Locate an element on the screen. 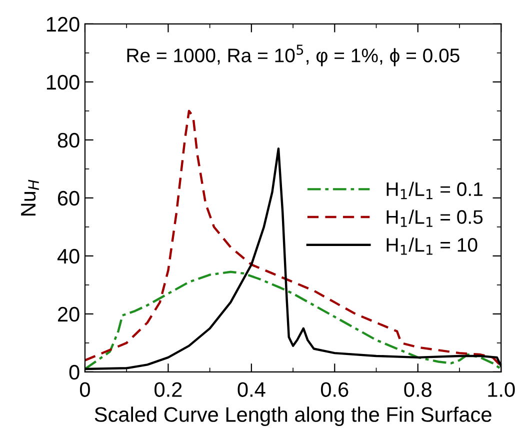 This screenshot has height=435, width=515. legend-label: H$_{1}$/L$_{1}$ = 10 is located at coordinates (432, 246).